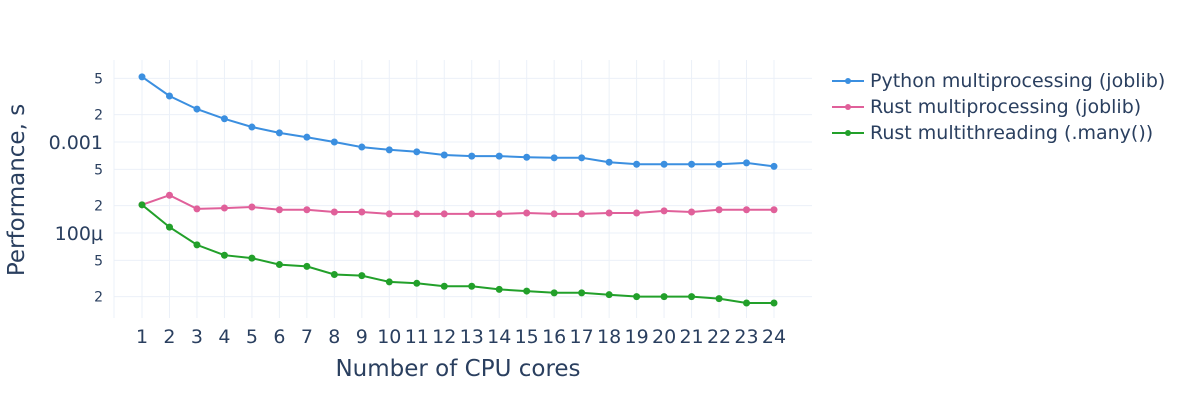 The width and height of the screenshot is (1200, 400). What do you see at coordinates (1012, 133) in the screenshot?
I see `legend-label: Rust multithreading (.many())` at bounding box center [1012, 133].